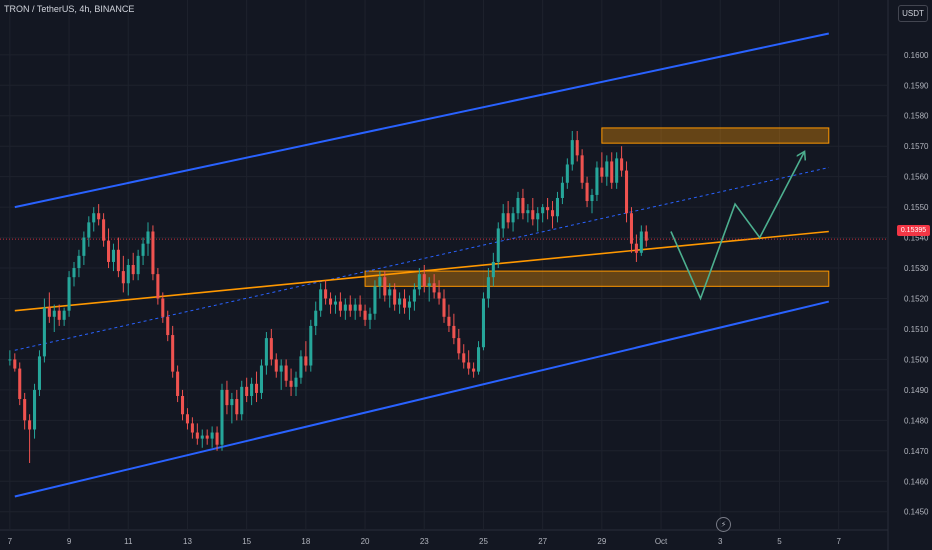 The image size is (932, 550). I want to click on time-axis: 7 9 11 13 15 18 20 23 25 27 29 Oct 3 5 7, so click(425, 541).